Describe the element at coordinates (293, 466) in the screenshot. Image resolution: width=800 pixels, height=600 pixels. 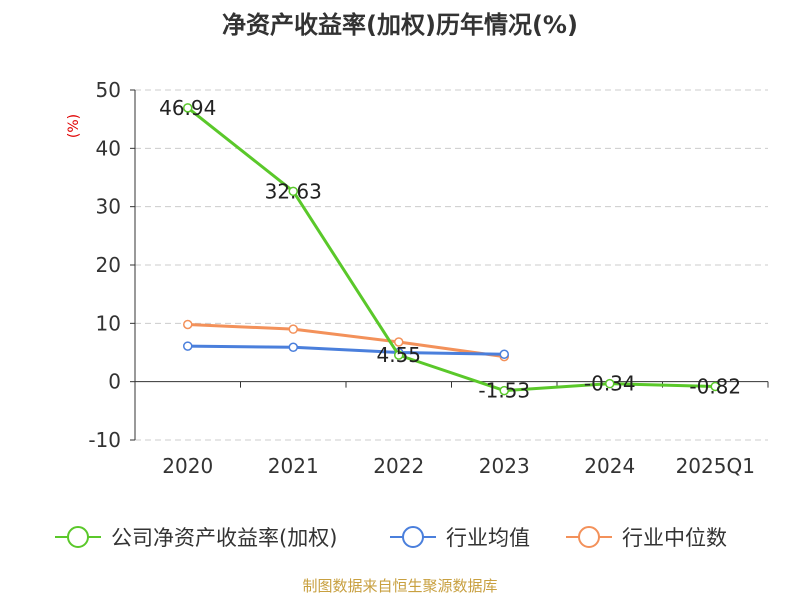
I see `x-tick-label: 2021` at that location.